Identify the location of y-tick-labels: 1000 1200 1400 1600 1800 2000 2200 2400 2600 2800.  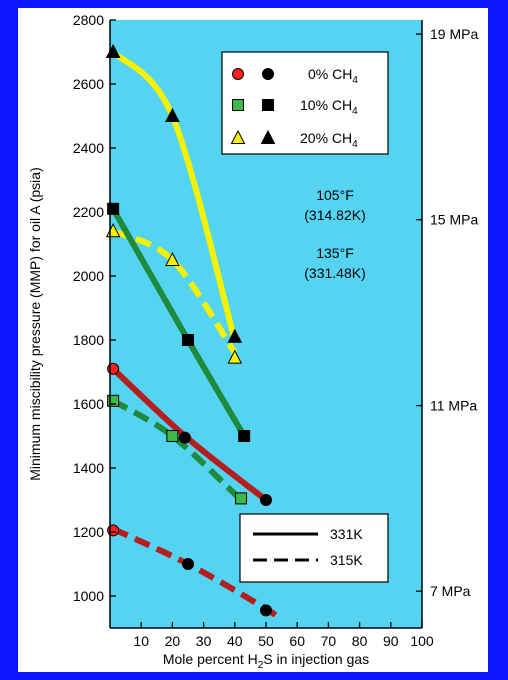
(88, 308).